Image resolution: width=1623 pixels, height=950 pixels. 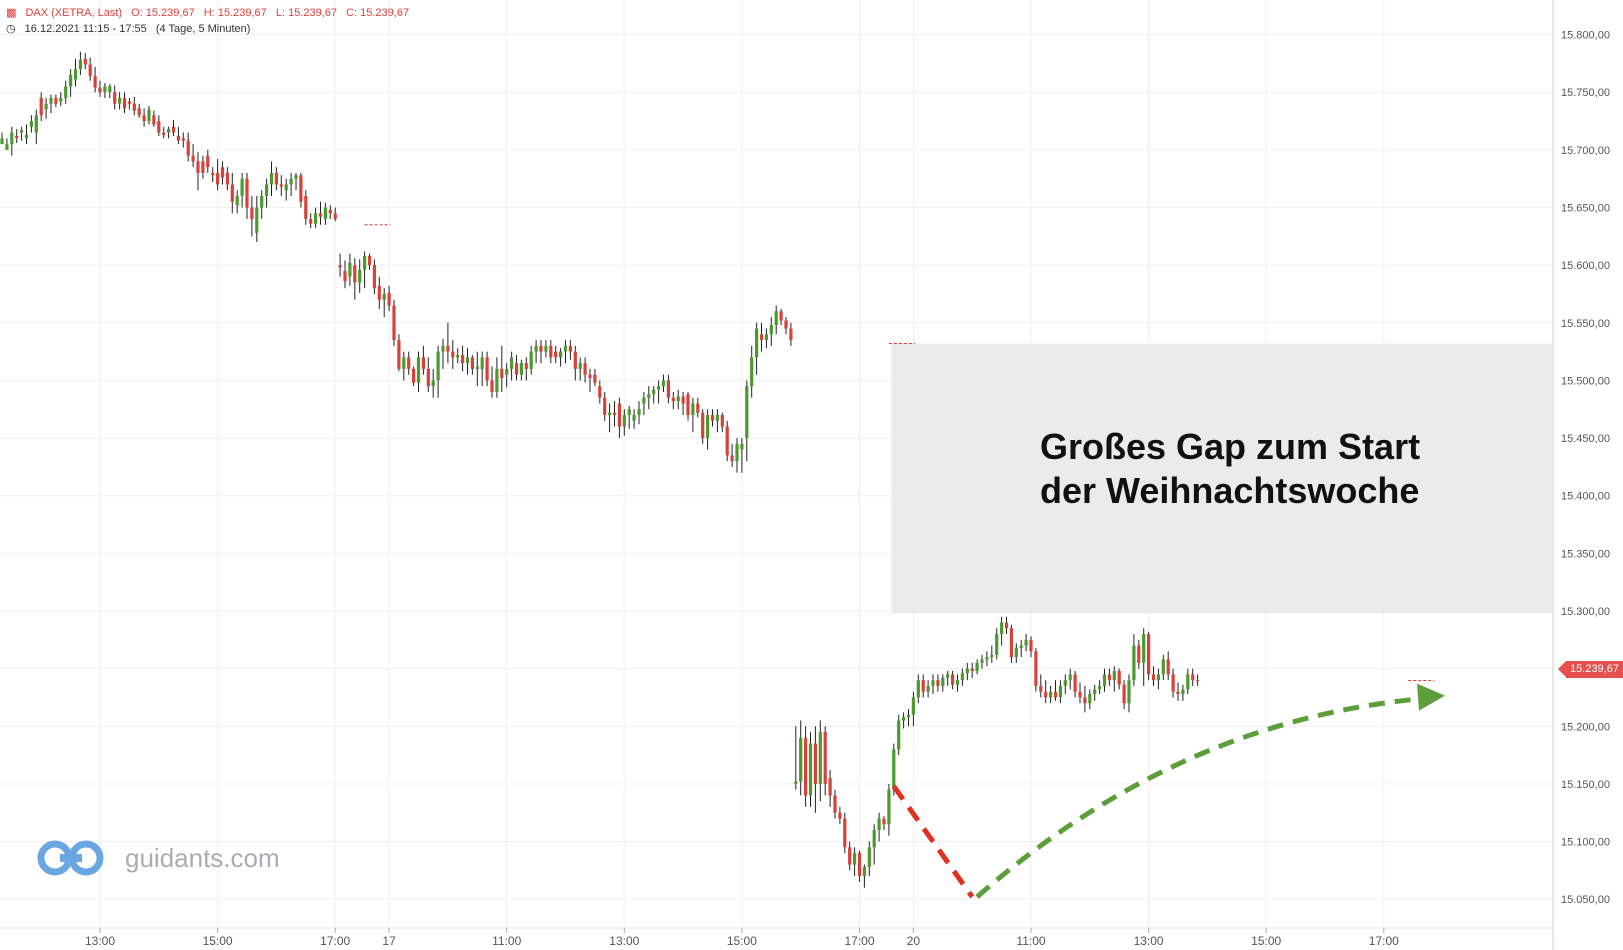 What do you see at coordinates (70, 858) in the screenshot?
I see `guidants-logo-icon` at bounding box center [70, 858].